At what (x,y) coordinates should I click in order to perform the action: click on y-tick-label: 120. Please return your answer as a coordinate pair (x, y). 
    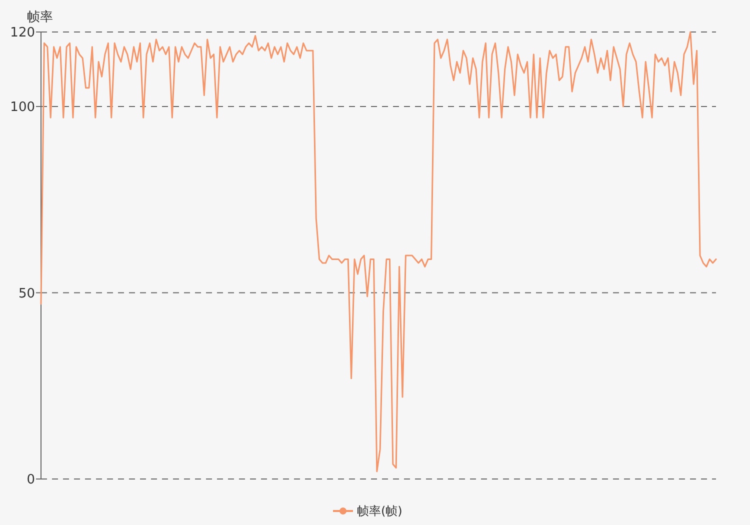
    Looking at the image, I should click on (22, 33).